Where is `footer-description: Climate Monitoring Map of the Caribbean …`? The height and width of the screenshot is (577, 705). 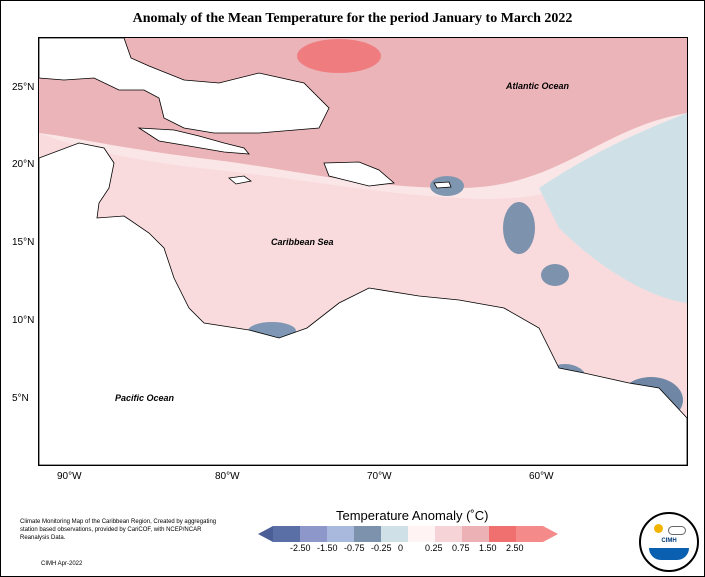 footer-description: Climate Monitoring Map of the Caribbean … is located at coordinates (118, 530).